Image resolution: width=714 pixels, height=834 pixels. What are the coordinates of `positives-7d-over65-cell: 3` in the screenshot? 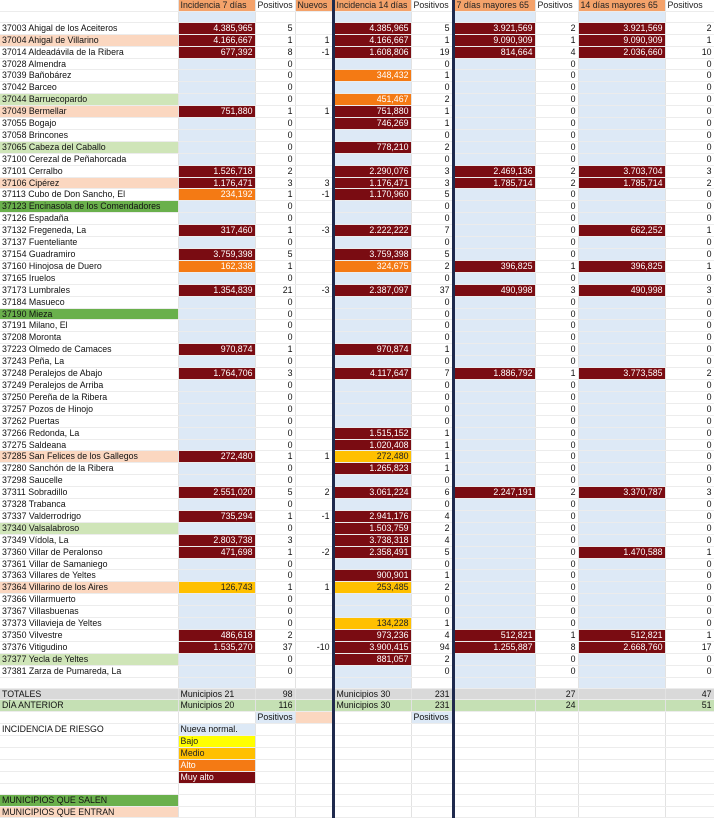 It's located at (557, 290).